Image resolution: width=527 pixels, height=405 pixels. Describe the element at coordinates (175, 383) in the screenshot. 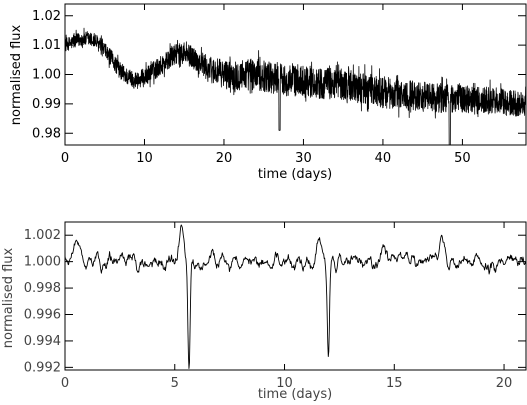

I see `x-tick-label: 5` at that location.